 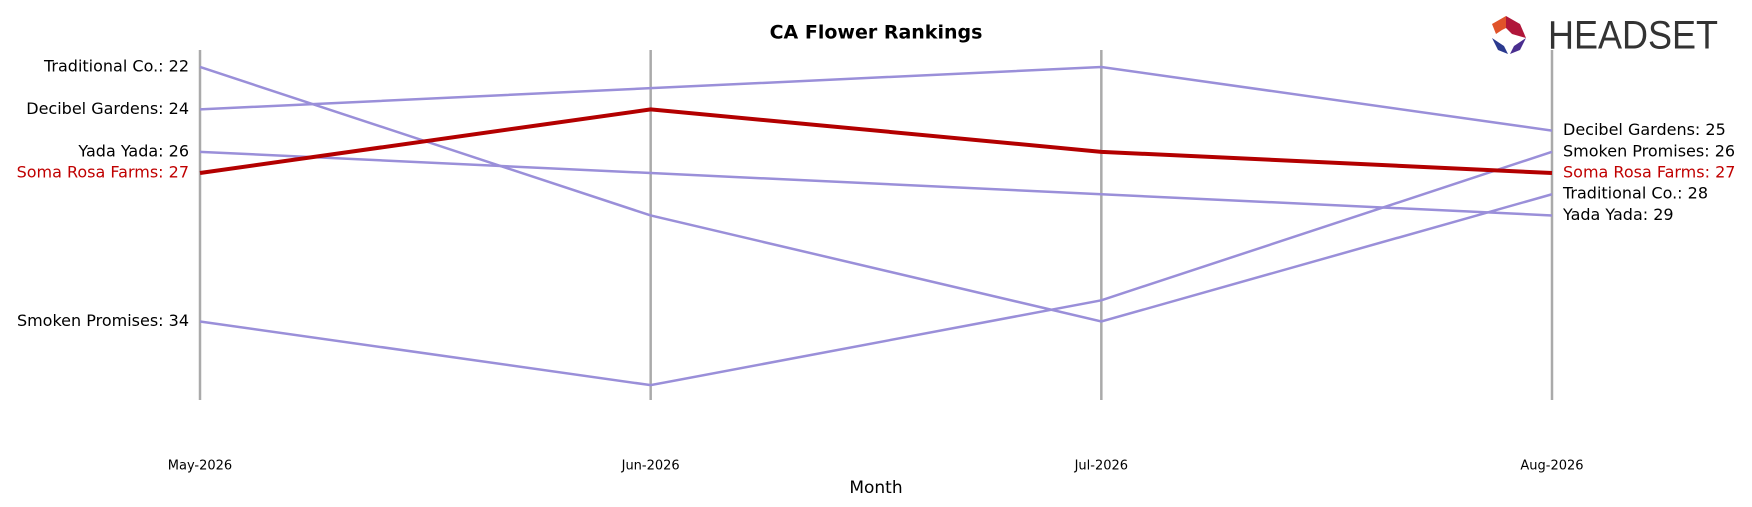 I want to click on x-tick-label: Jul-2026, so click(x=1101, y=466).